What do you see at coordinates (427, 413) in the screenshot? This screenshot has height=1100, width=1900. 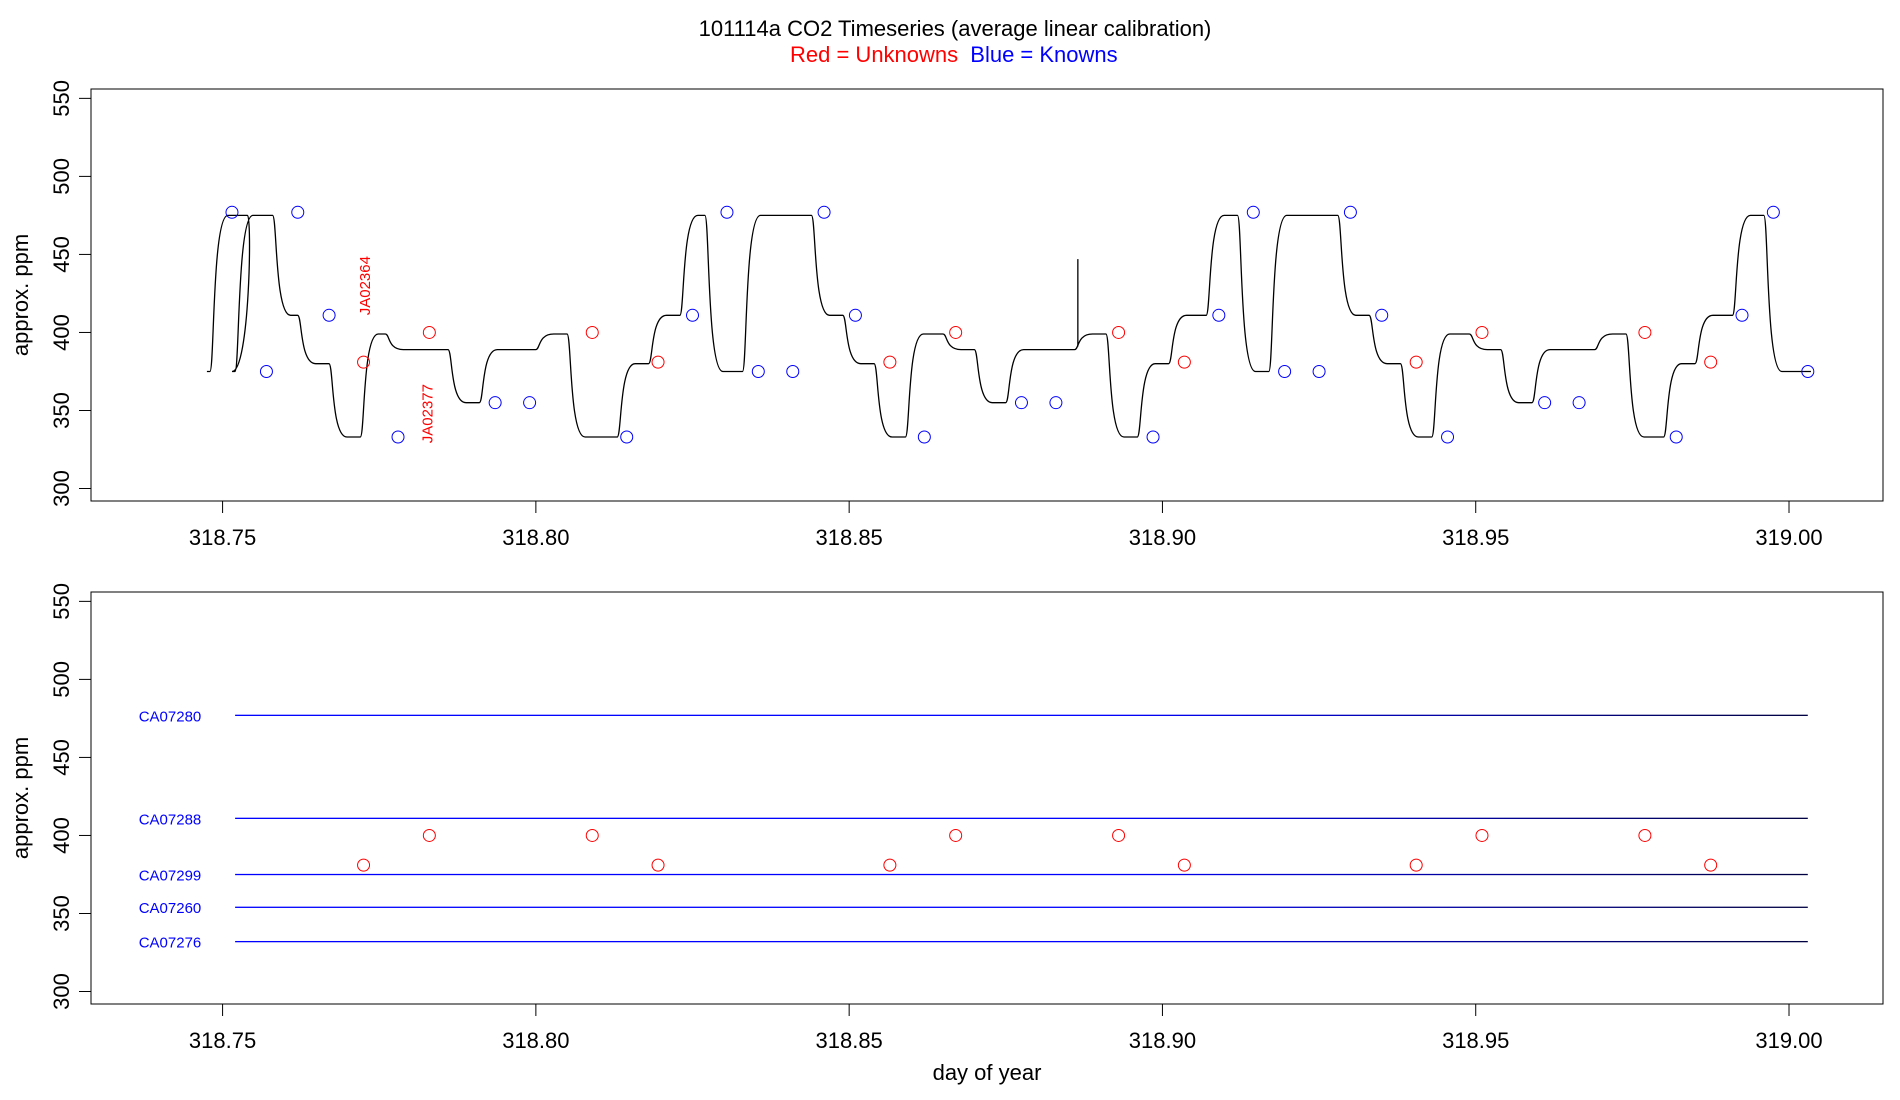 I see `sample-annotation: JA02377` at bounding box center [427, 413].